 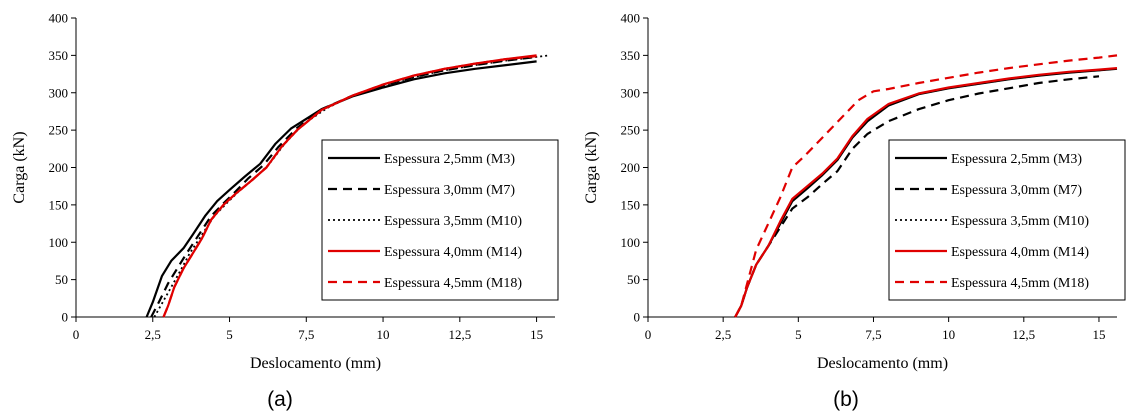 What do you see at coordinates (280, 399) in the screenshot?
I see `chart-caption: (a)` at bounding box center [280, 399].